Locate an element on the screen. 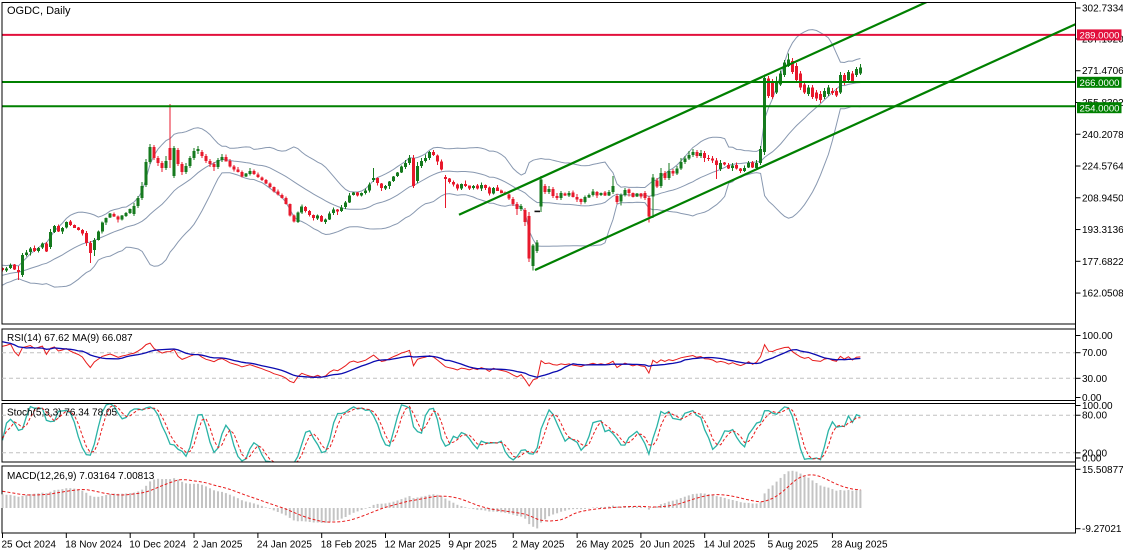 This screenshot has height=554, width=1123. svg-text: 5 Aug 2025 is located at coordinates (793, 545).